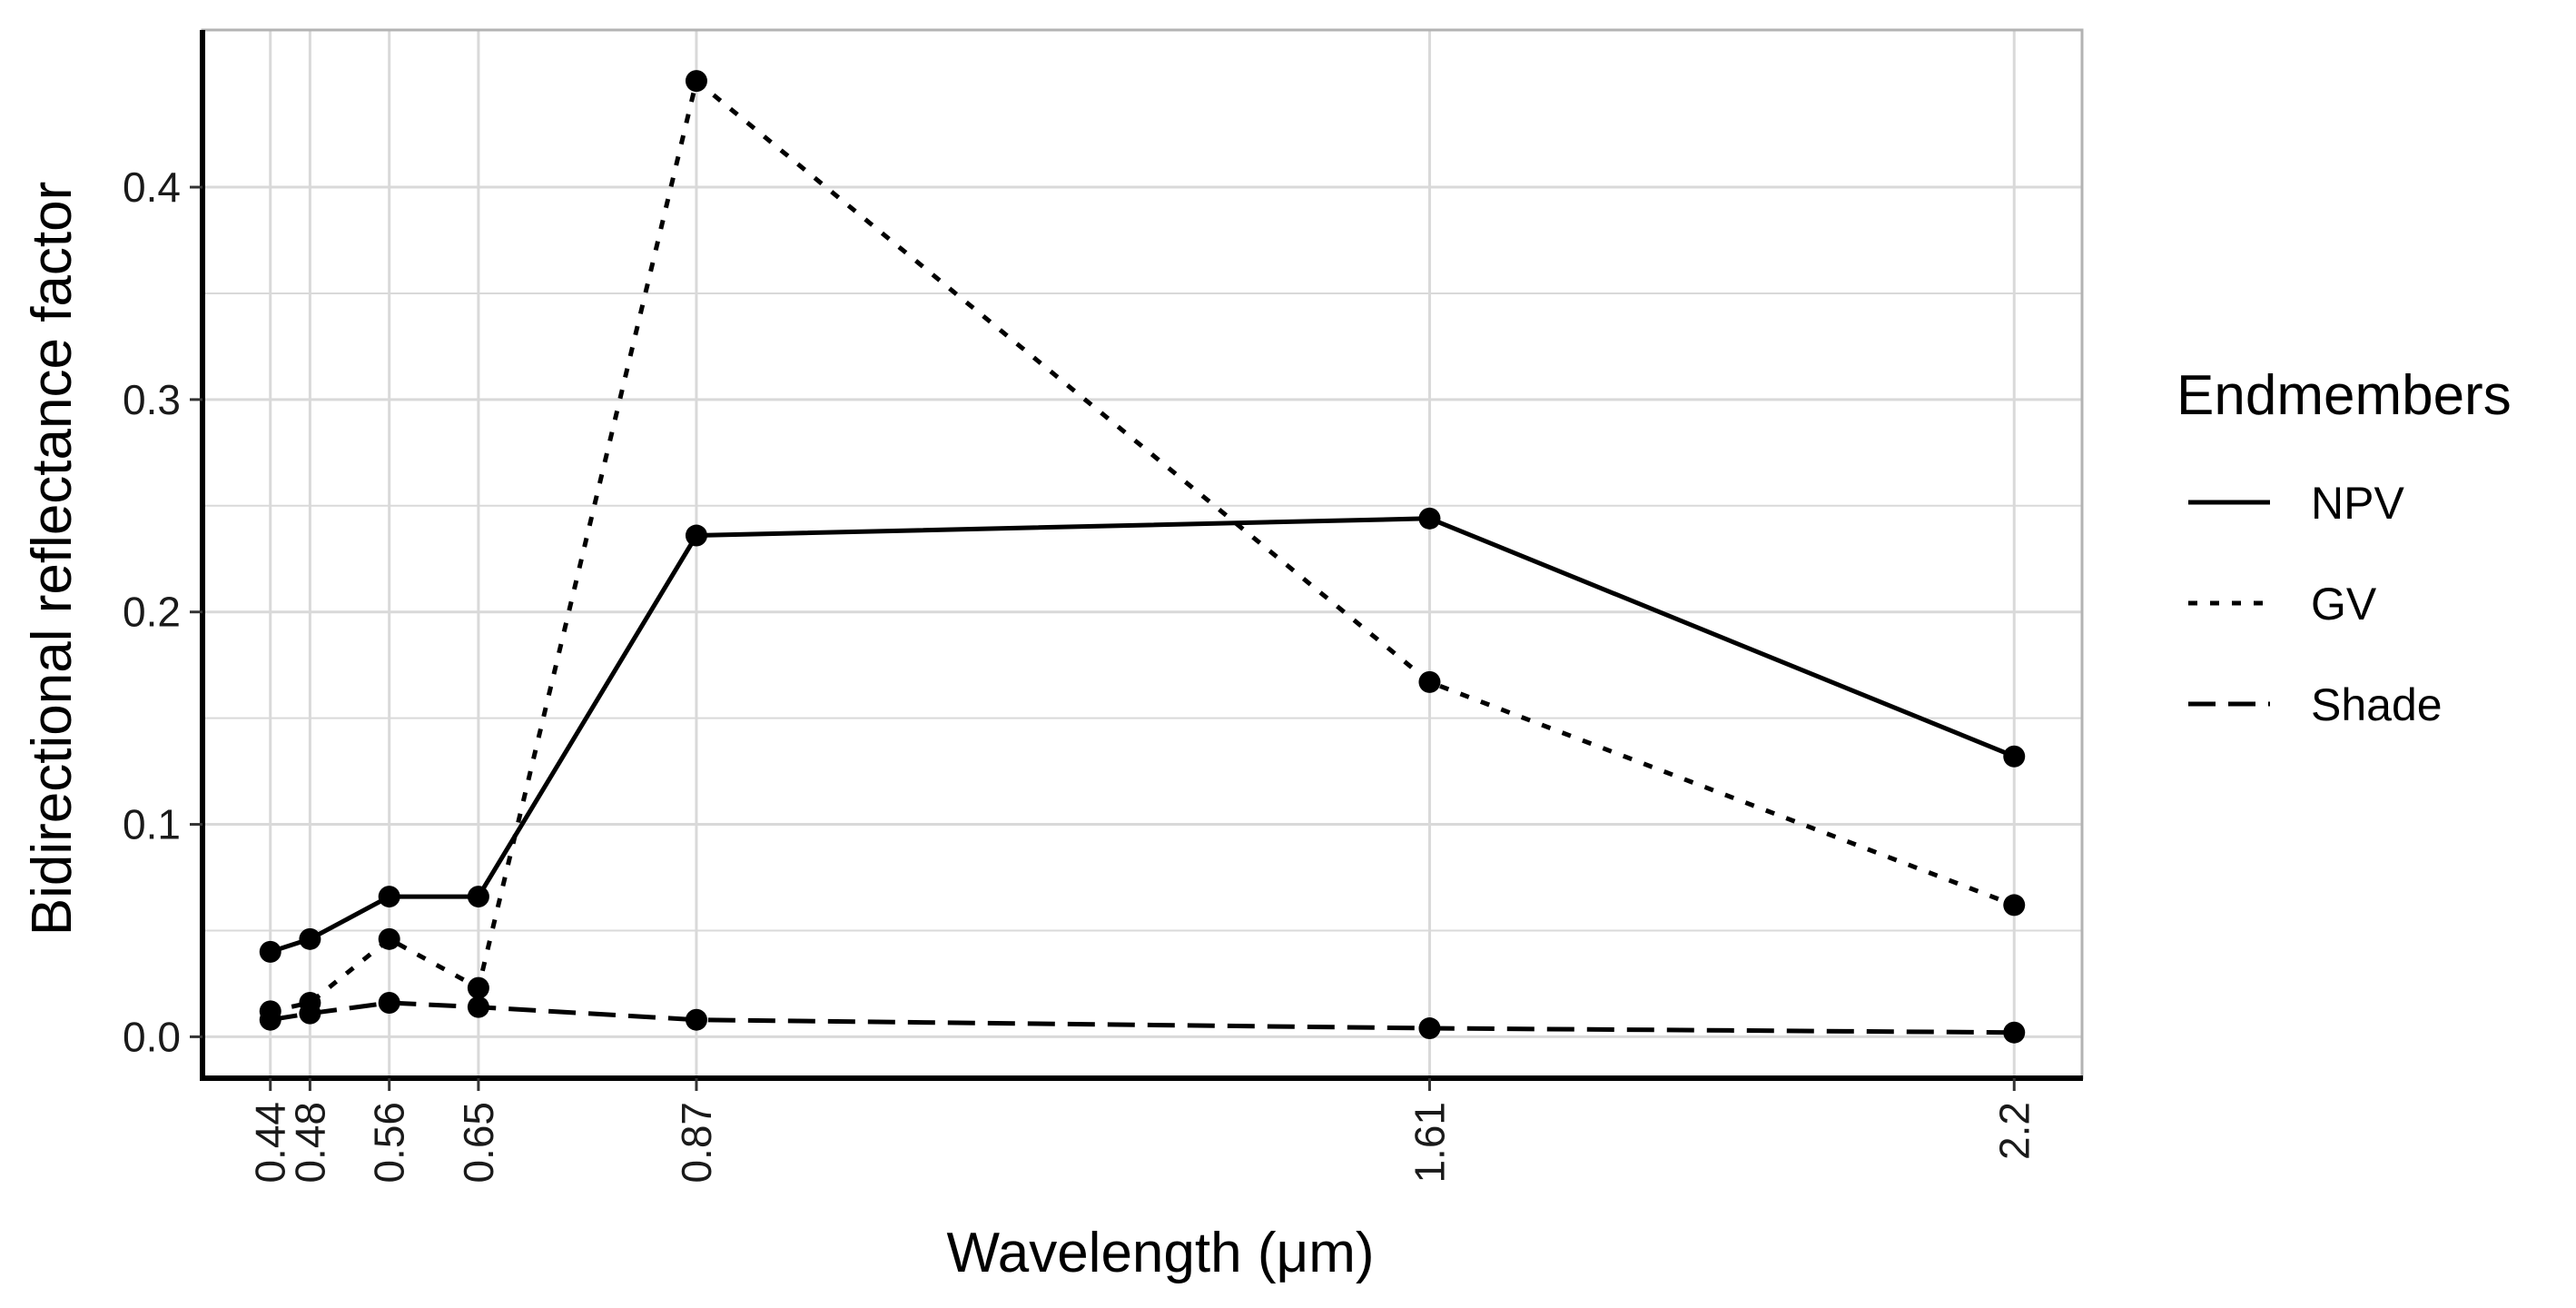  Describe the element at coordinates (2377, 705) in the screenshot. I see `legend-label: Shade` at that location.